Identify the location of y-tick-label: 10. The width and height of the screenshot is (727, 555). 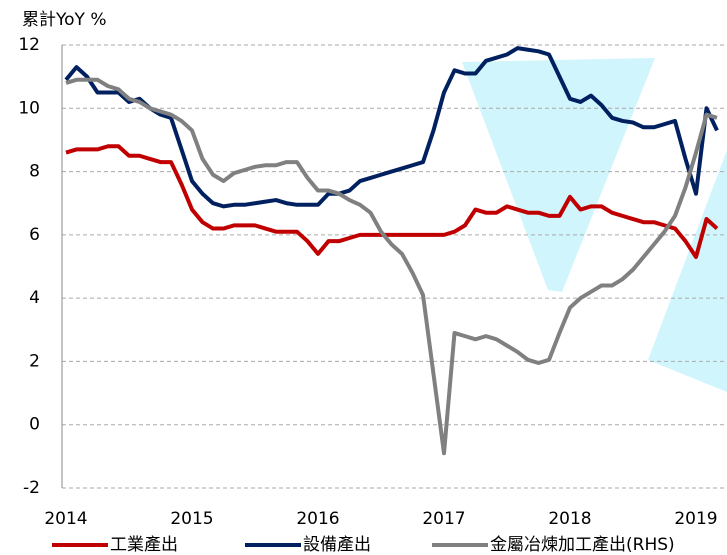
(29, 108).